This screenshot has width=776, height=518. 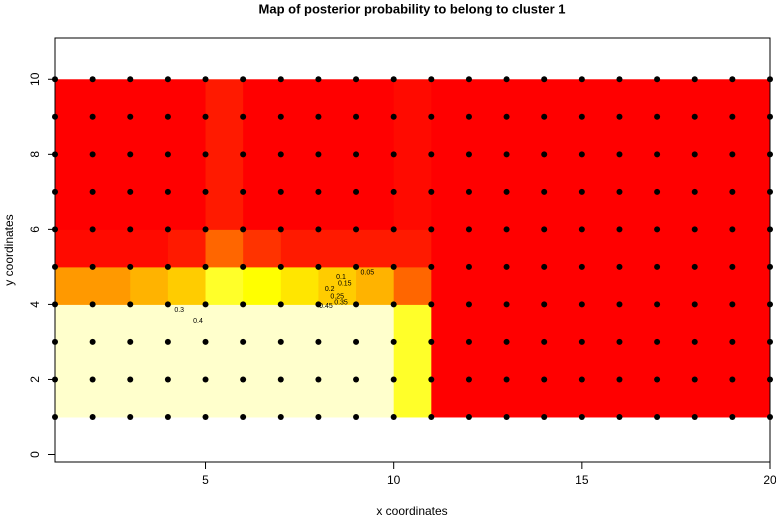 I want to click on contour-label: 0.1, so click(x=341, y=277).